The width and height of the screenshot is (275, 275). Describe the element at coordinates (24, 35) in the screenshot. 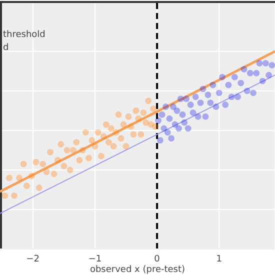

I see `text: threshold` at that location.